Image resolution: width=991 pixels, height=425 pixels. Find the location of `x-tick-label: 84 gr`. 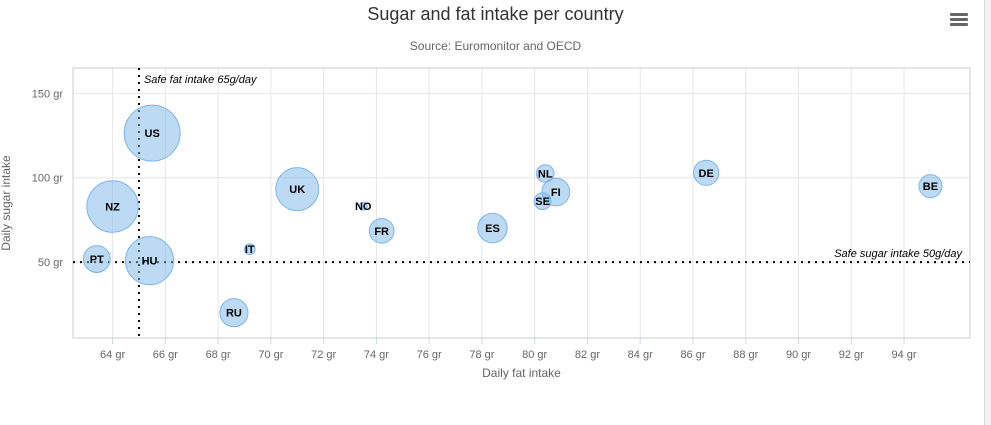

x-tick-label: 84 gr is located at coordinates (640, 355).